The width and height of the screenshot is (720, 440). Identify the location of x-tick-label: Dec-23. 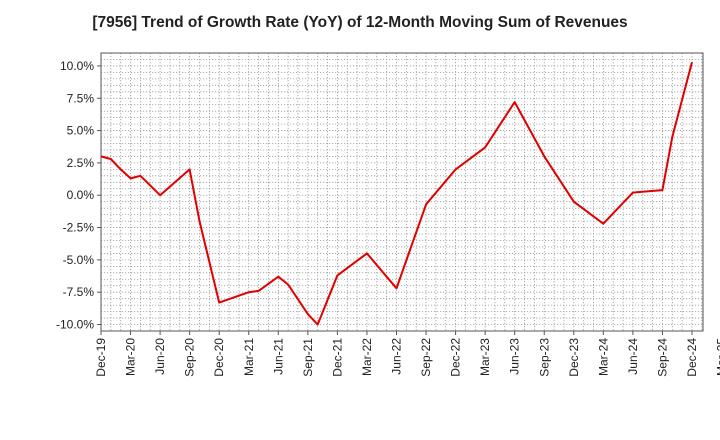
(574, 357).